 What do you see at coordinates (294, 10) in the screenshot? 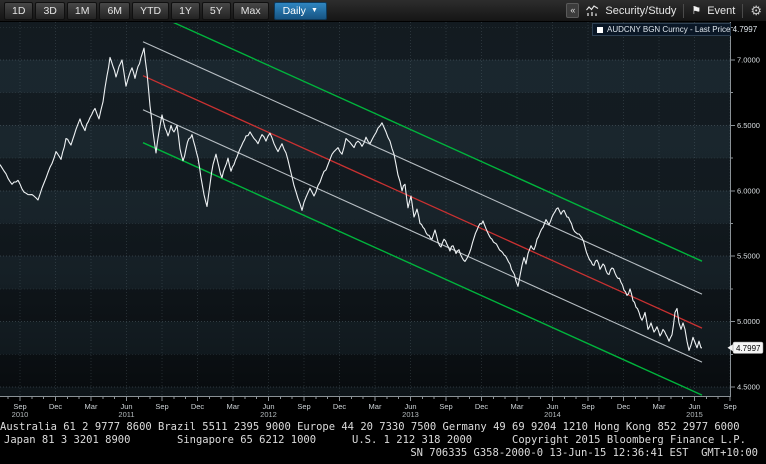
I see `interval-label: Daily` at bounding box center [294, 10].